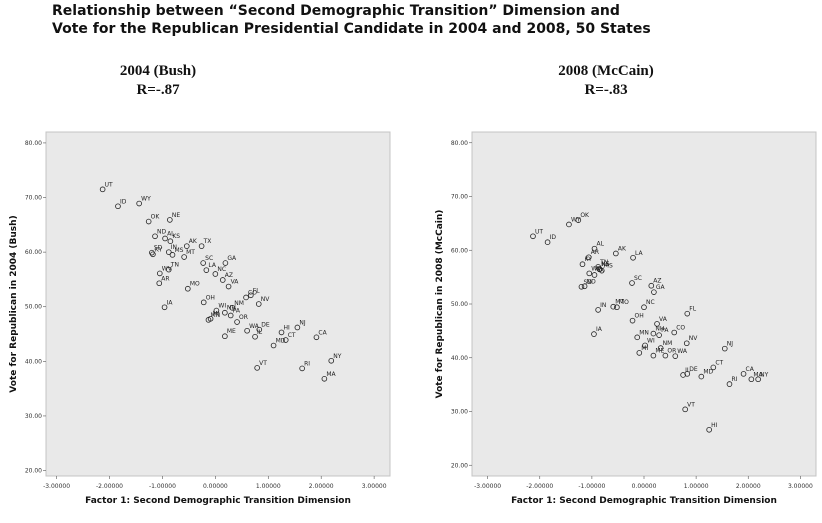 The height and width of the screenshot is (523, 822). What do you see at coordinates (265, 299) in the screenshot?
I see `data-point-label: NV` at bounding box center [265, 299].